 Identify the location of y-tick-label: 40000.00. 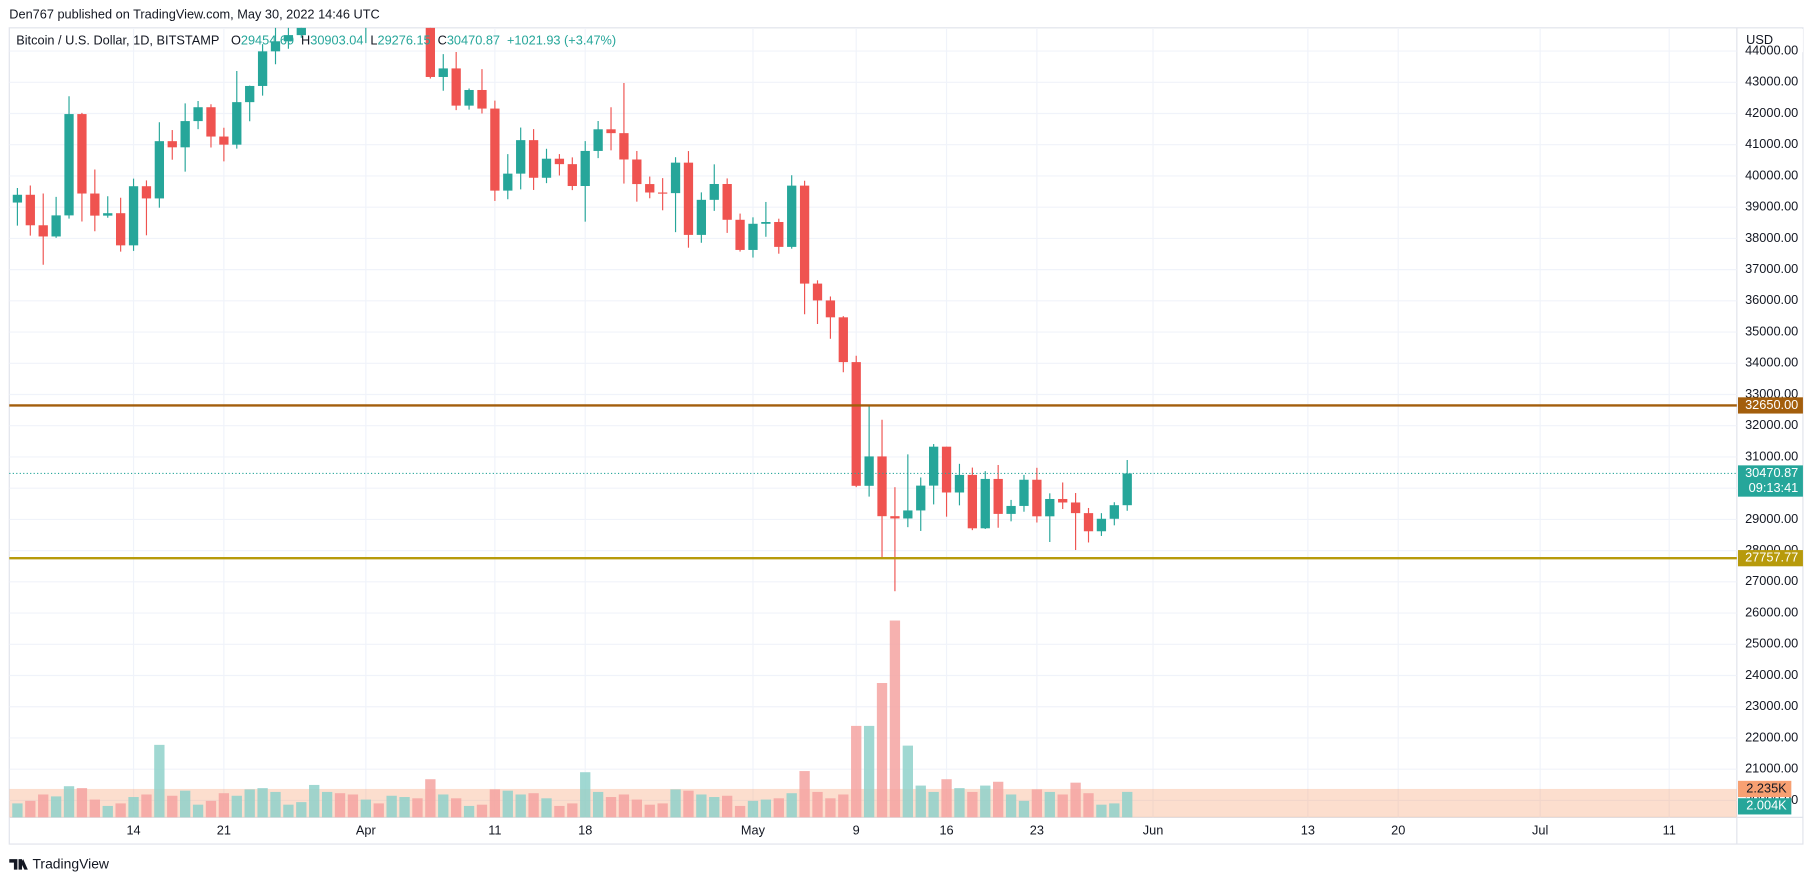
(1771, 174).